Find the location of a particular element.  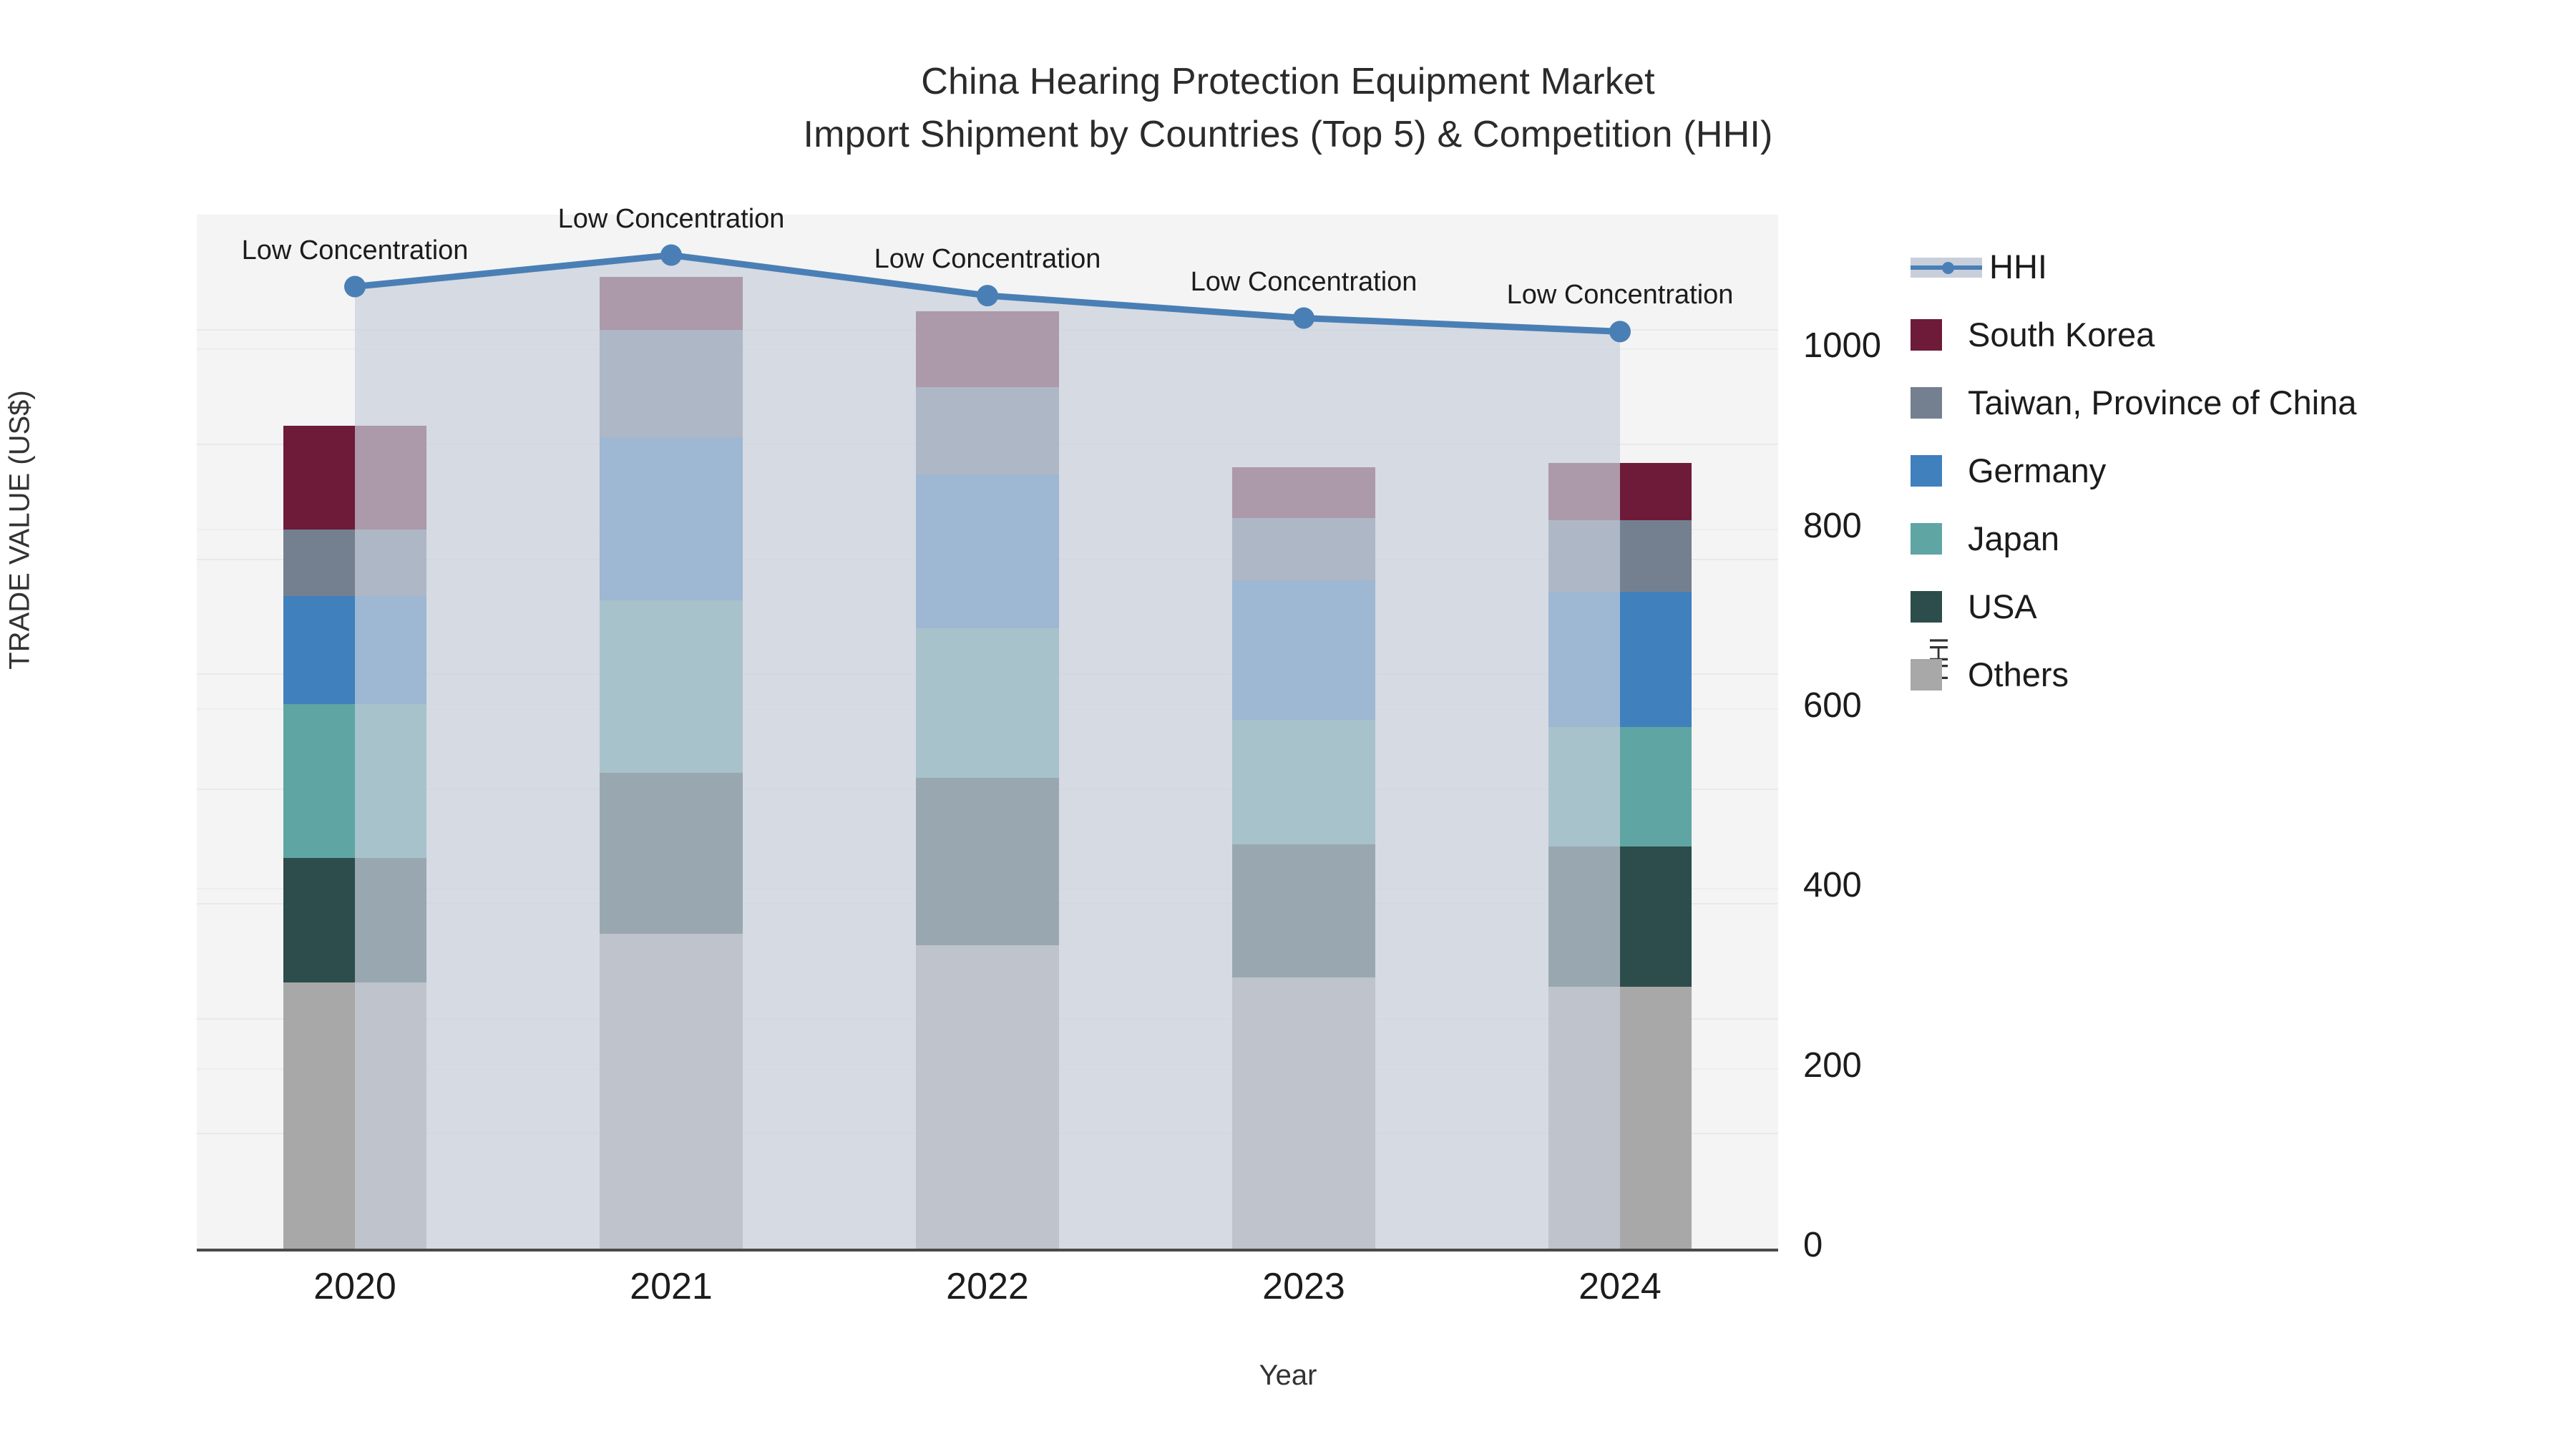

y-tick-right: 600 is located at coordinates (1832, 706).